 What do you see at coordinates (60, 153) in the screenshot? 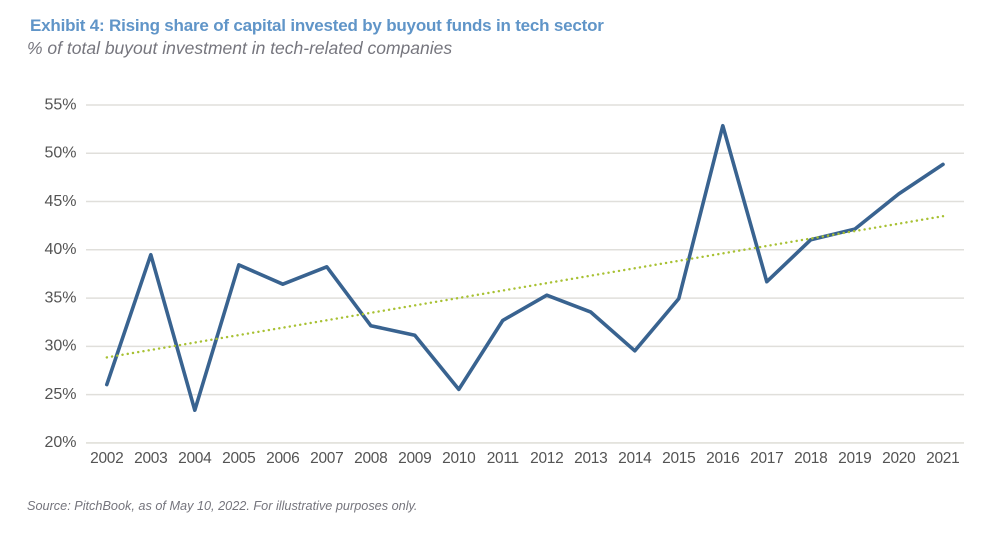
I see `svg-text: 50%` at bounding box center [60, 153].